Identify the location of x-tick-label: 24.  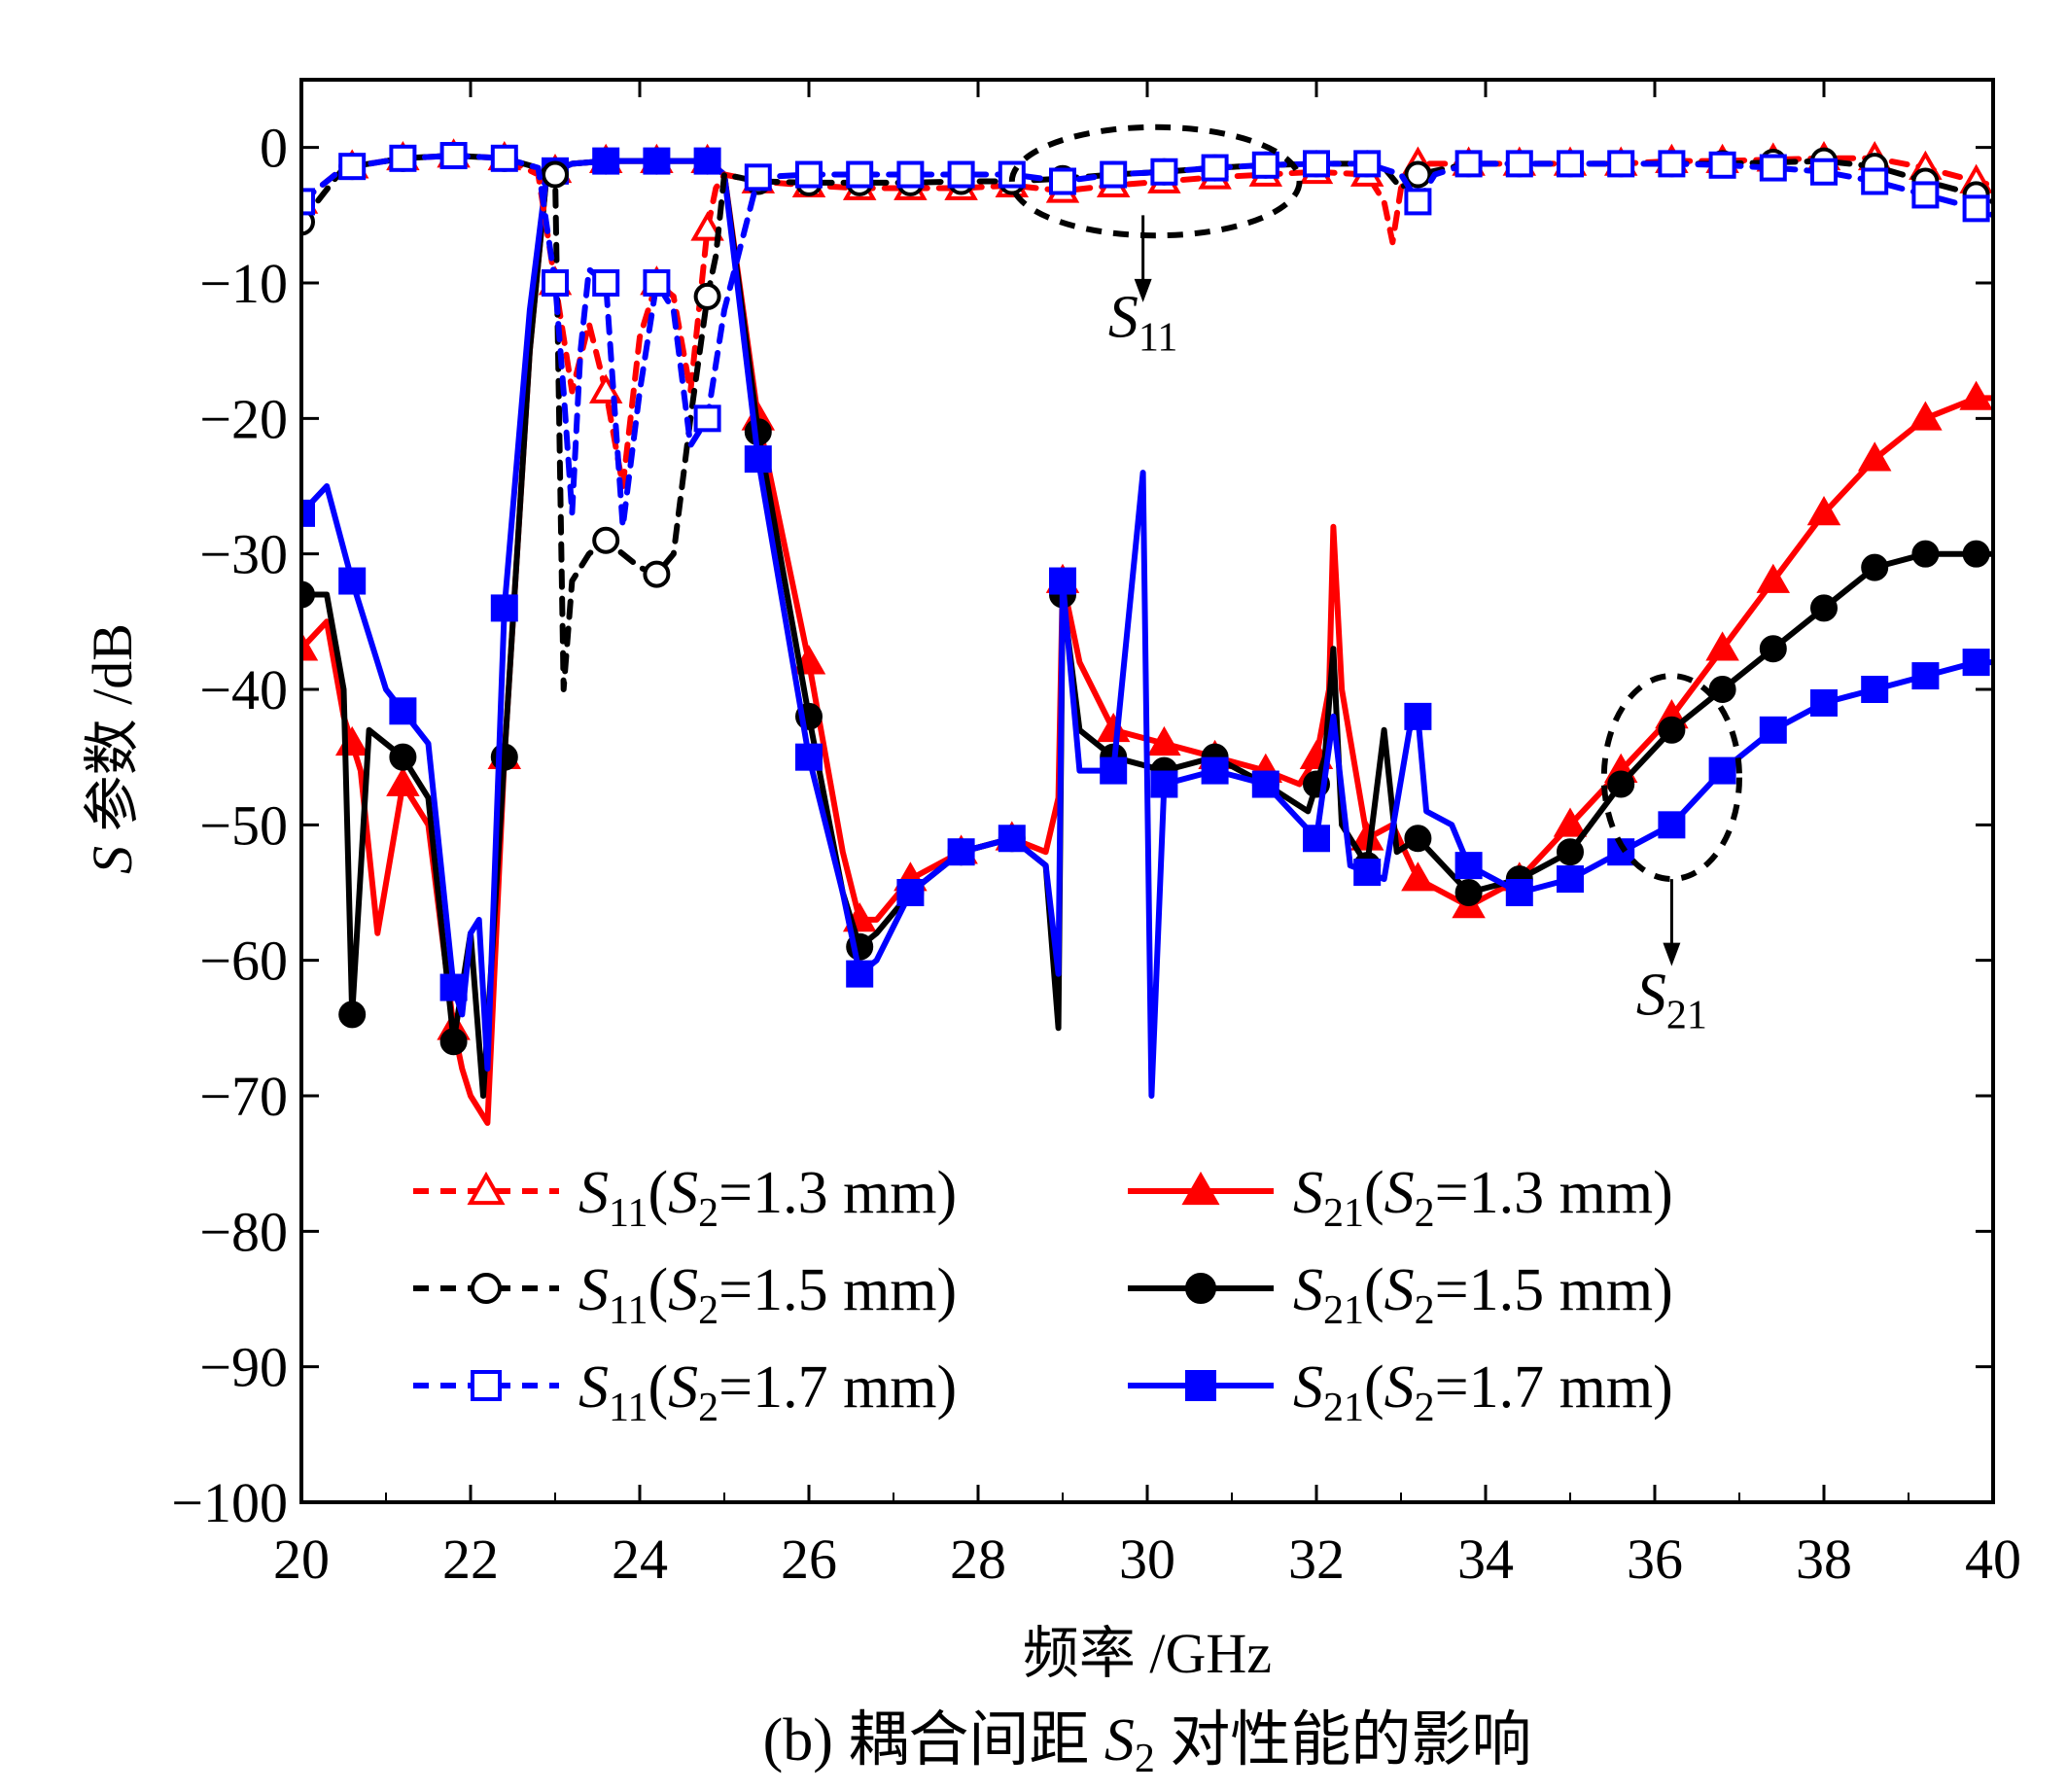
(640, 1559).